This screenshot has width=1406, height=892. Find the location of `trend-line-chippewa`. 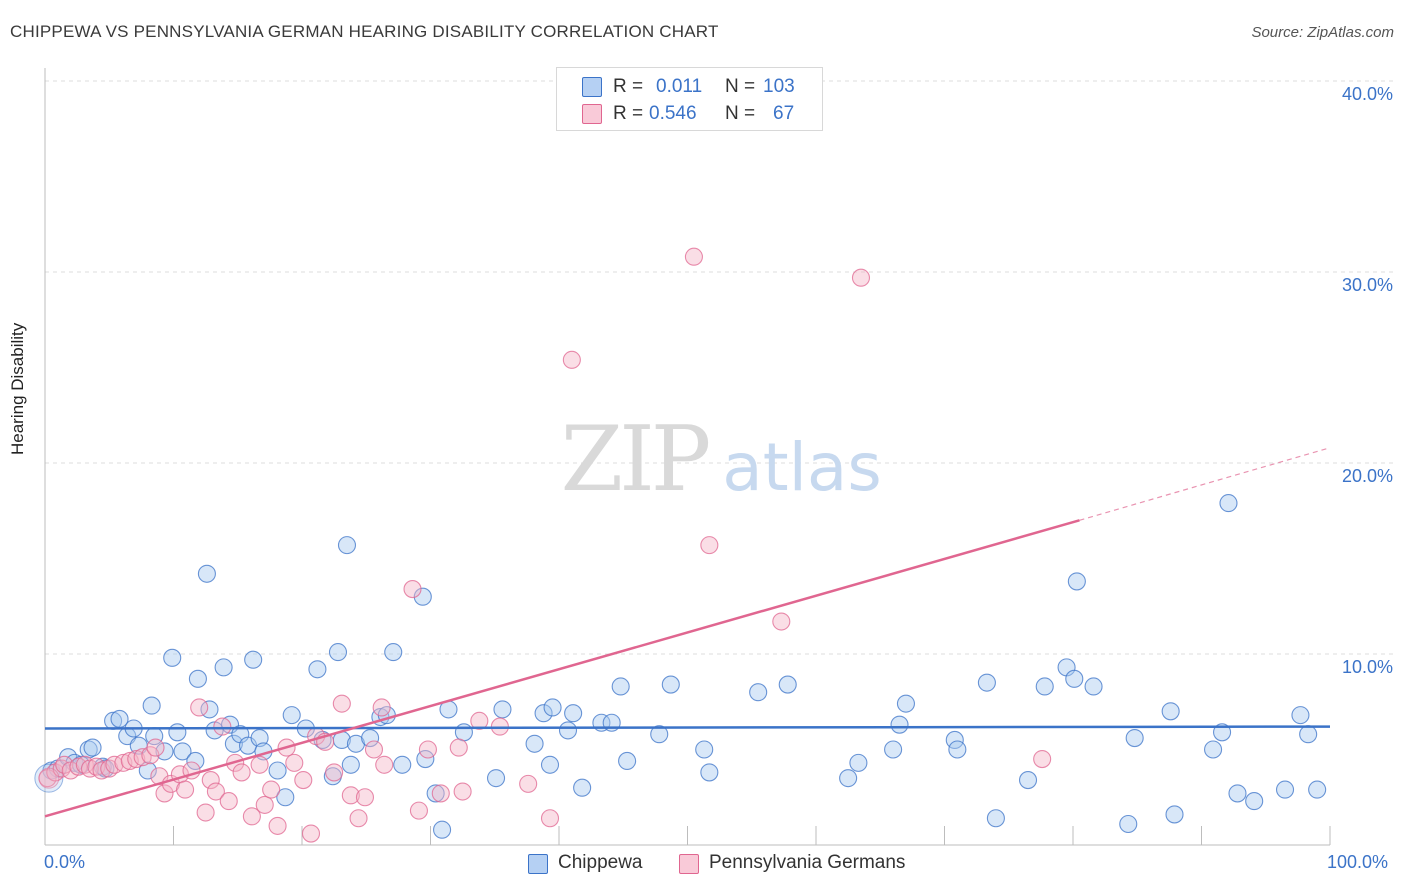

trend-line-chippewa is located at coordinates (687, 727).